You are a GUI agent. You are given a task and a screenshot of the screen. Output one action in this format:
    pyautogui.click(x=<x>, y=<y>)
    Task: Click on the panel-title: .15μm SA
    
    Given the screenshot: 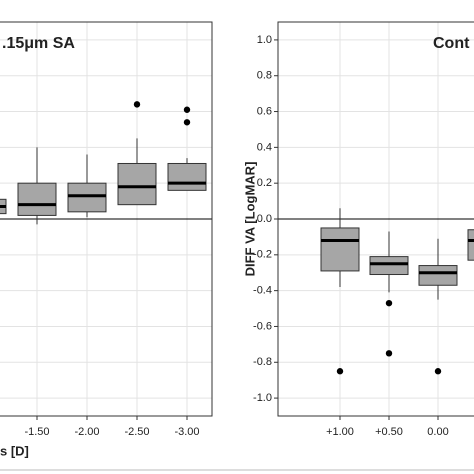 What is the action you would take?
    pyautogui.click(x=38, y=43)
    